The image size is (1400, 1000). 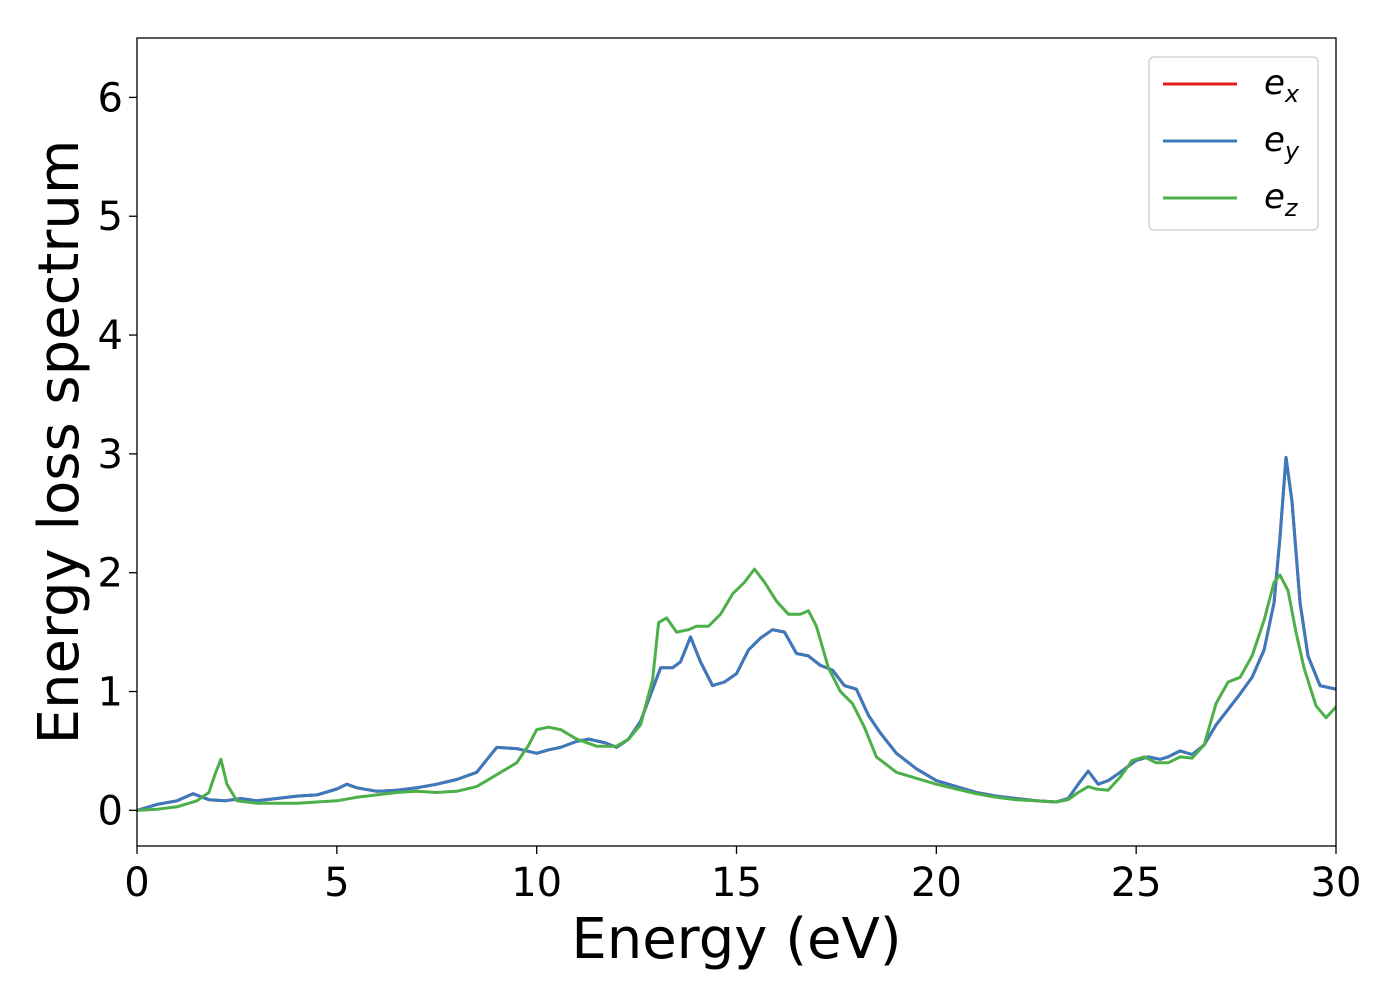 What do you see at coordinates (736, 883) in the screenshot?
I see `x-tick-label: 15` at bounding box center [736, 883].